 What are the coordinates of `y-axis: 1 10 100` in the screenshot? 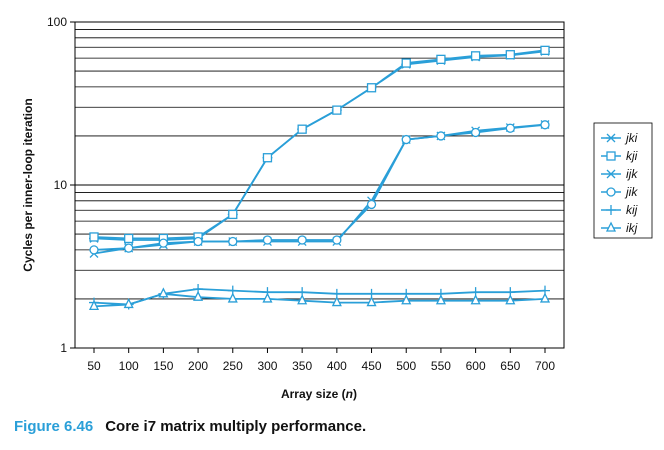 It's located at (61, 185).